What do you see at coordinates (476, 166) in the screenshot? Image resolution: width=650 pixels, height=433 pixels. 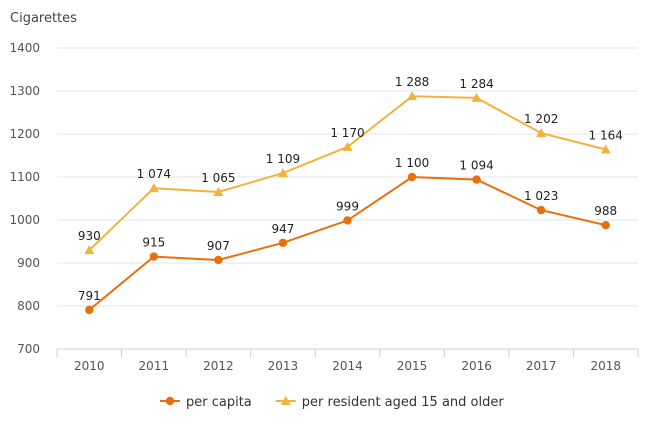 I see `data-label: 1 094` at bounding box center [476, 166].